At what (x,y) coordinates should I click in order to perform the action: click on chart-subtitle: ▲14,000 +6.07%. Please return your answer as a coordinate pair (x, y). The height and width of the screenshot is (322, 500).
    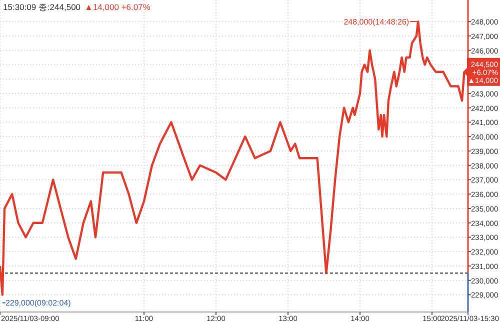
    Looking at the image, I should click on (117, 7).